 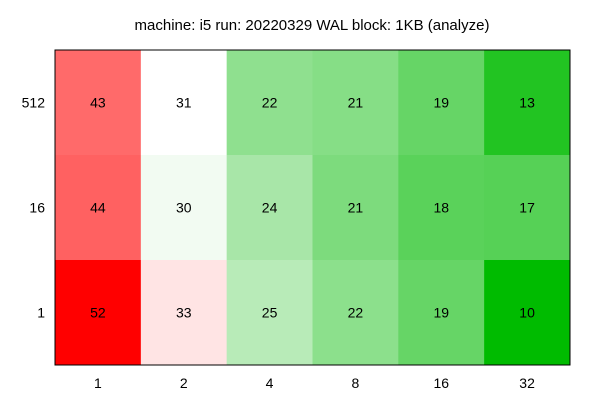 I want to click on cell-value-label: 24, so click(x=270, y=208).